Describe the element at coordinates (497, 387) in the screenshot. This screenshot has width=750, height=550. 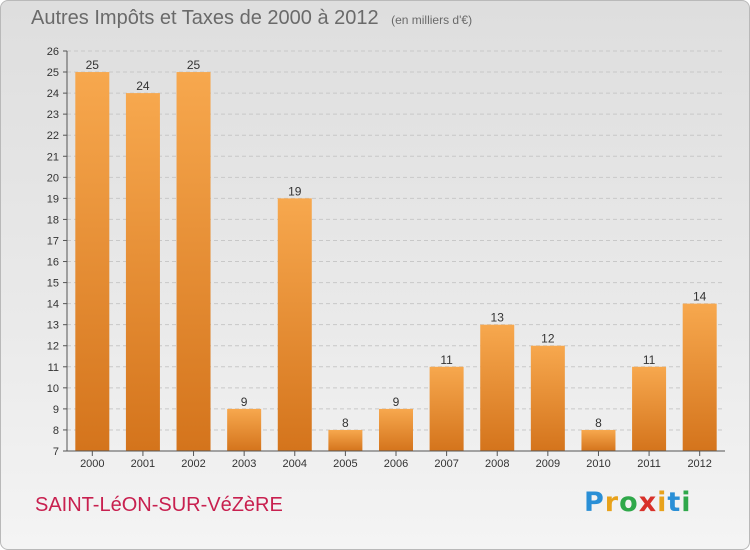
I see `bar-2008` at that location.